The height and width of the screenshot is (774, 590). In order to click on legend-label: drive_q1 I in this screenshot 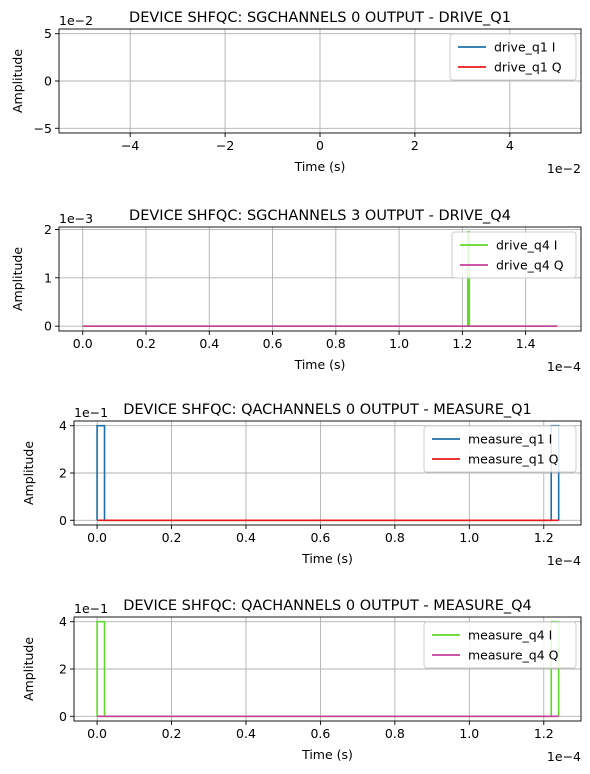, I will do `click(524, 47)`.